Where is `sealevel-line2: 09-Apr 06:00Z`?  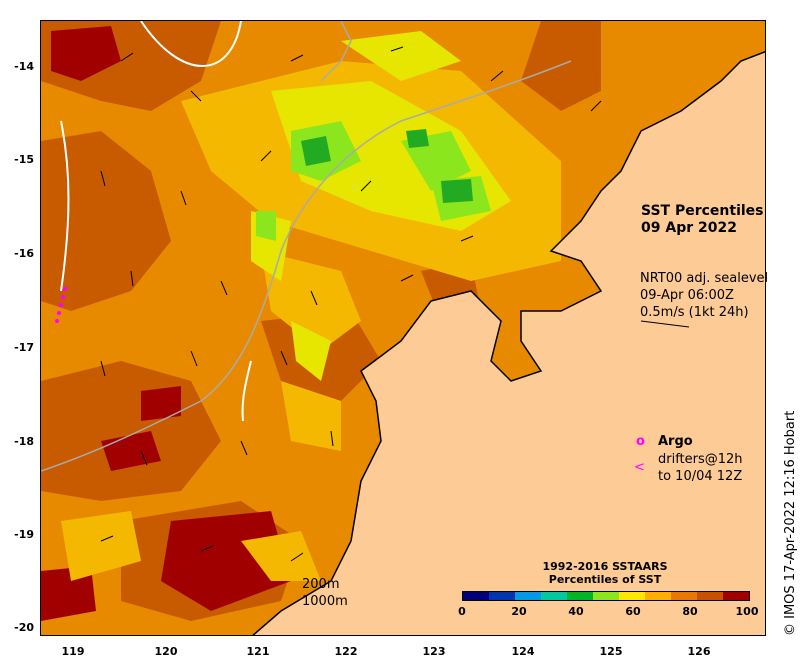 sealevel-line2: 09-Apr 06:00Z is located at coordinates (687, 295).